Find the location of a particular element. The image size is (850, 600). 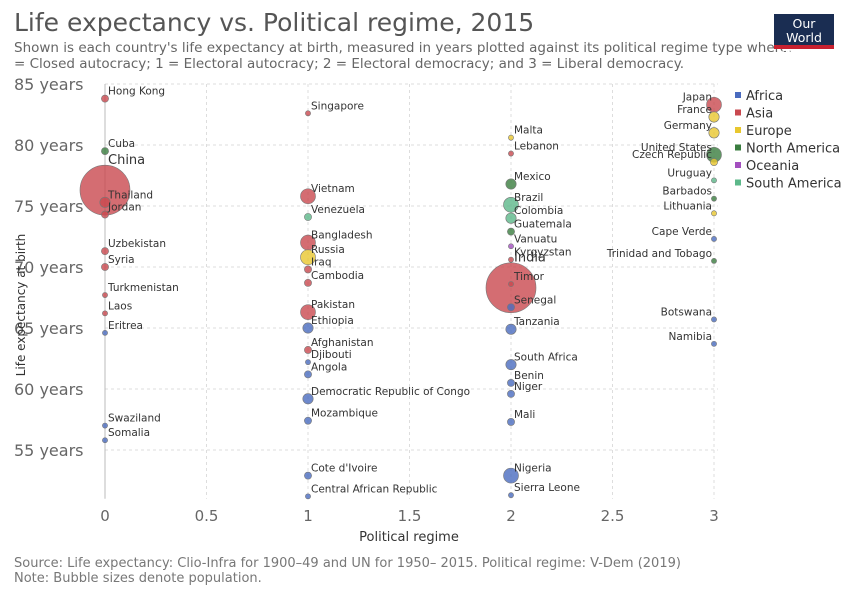

point-label: Iraq is located at coordinates (321, 262).